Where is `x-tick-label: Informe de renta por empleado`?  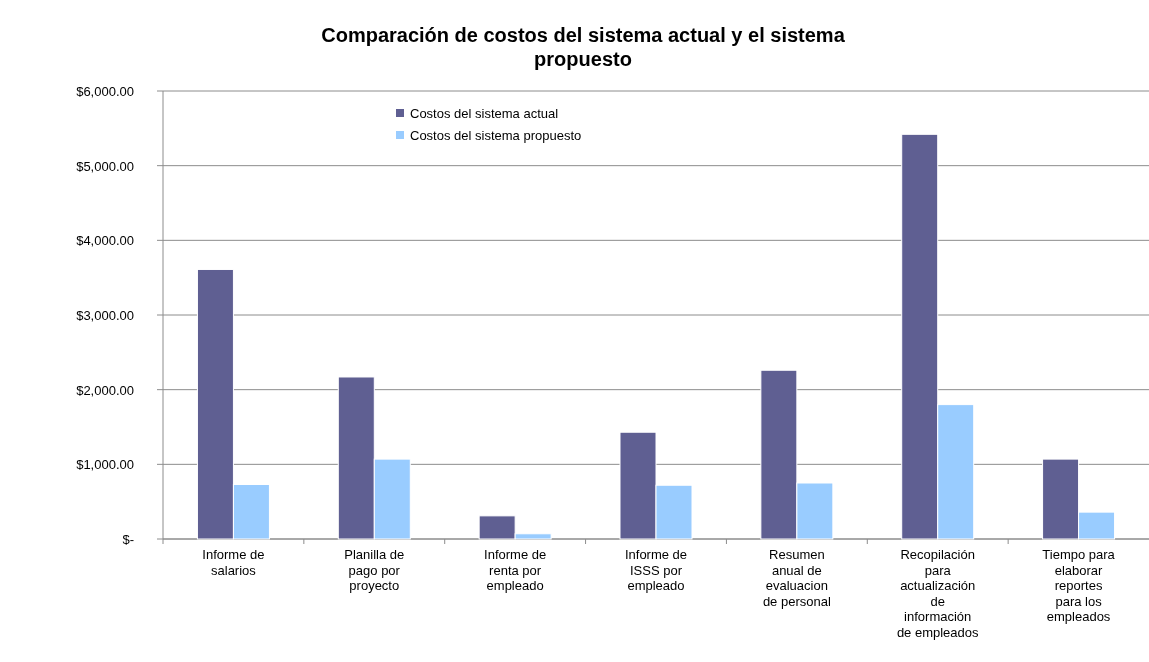 x-tick-label: Informe de renta por empleado is located at coordinates (515, 570).